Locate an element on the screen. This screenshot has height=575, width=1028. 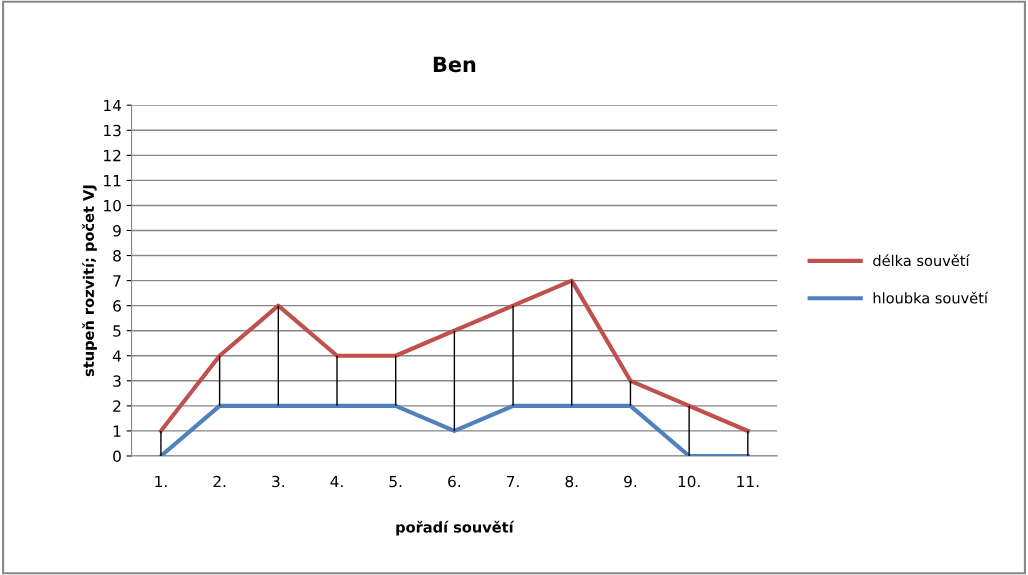
y-tick-label: 13 is located at coordinates (112, 130).